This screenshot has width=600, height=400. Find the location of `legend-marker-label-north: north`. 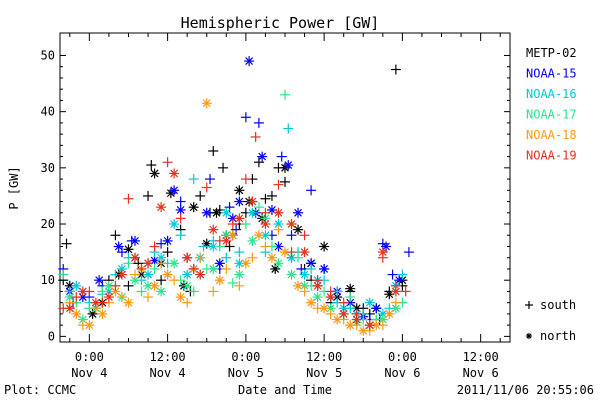

legend-marker-label-north: north is located at coordinates (558, 336).